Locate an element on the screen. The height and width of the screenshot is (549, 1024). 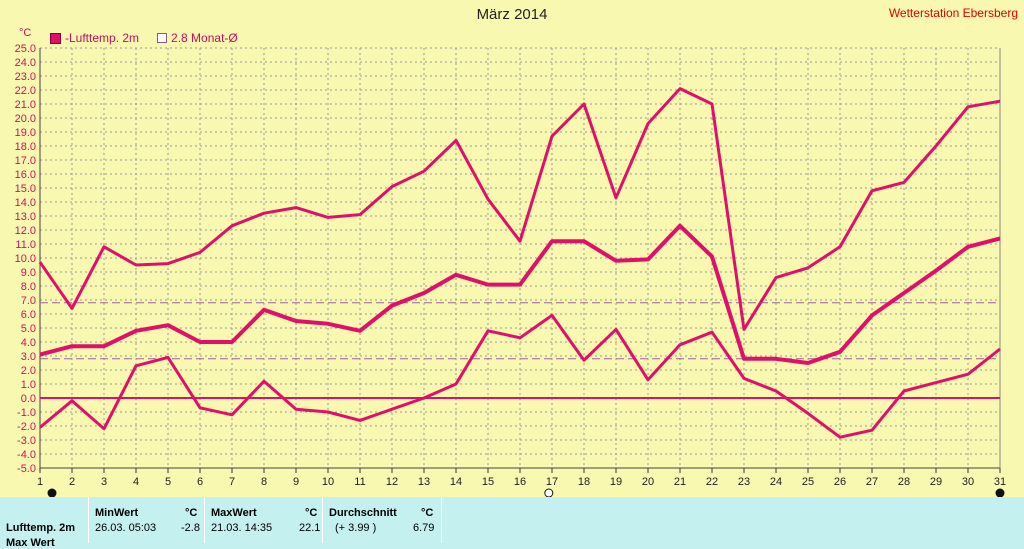
y-tick-label: 12.0 is located at coordinates (25, 231).